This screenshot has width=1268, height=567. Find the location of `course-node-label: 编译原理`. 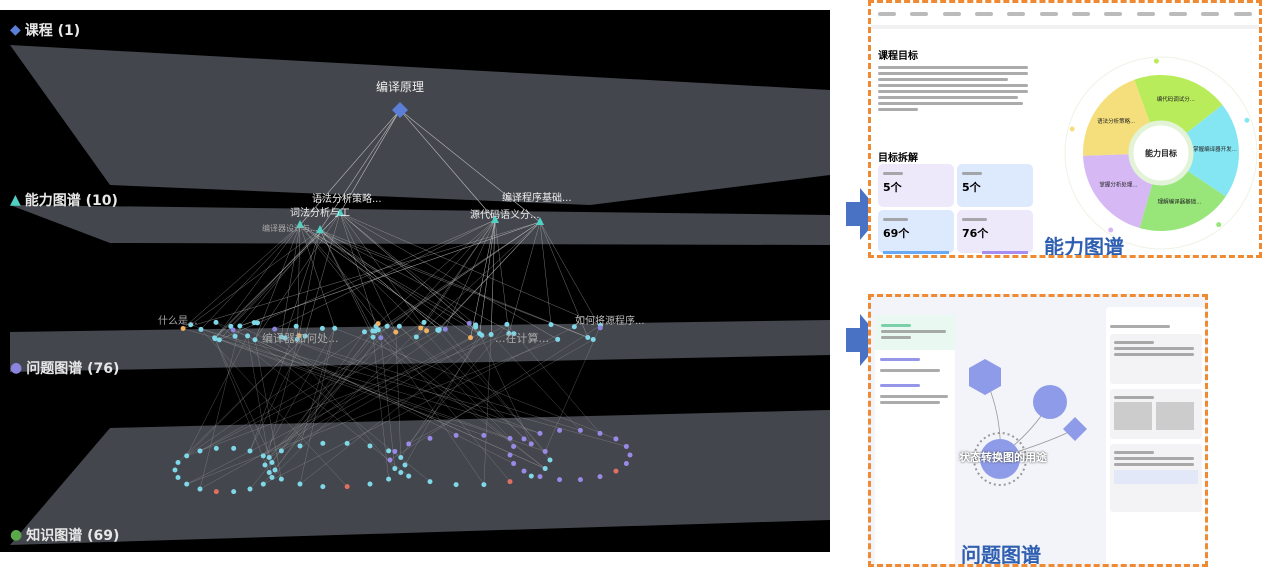

course-node-label: 编译原理 is located at coordinates (400, 87).